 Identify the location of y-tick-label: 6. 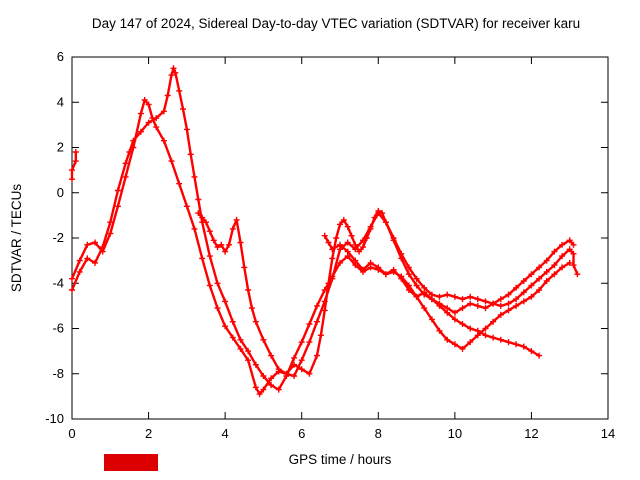
(60, 56).